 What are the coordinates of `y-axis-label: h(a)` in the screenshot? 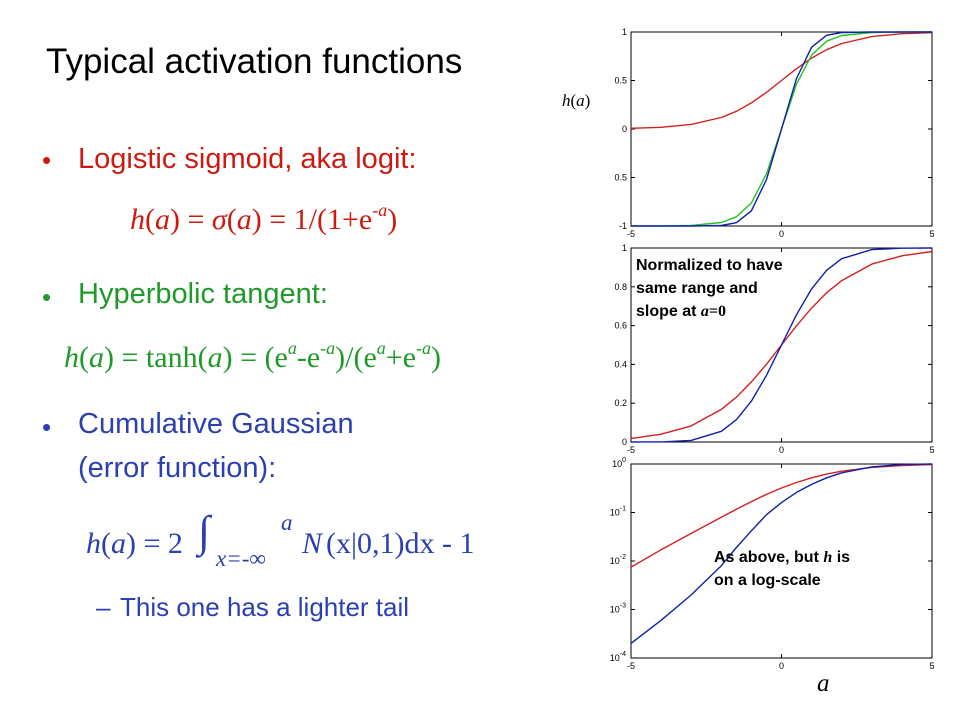 It's located at (576, 100).